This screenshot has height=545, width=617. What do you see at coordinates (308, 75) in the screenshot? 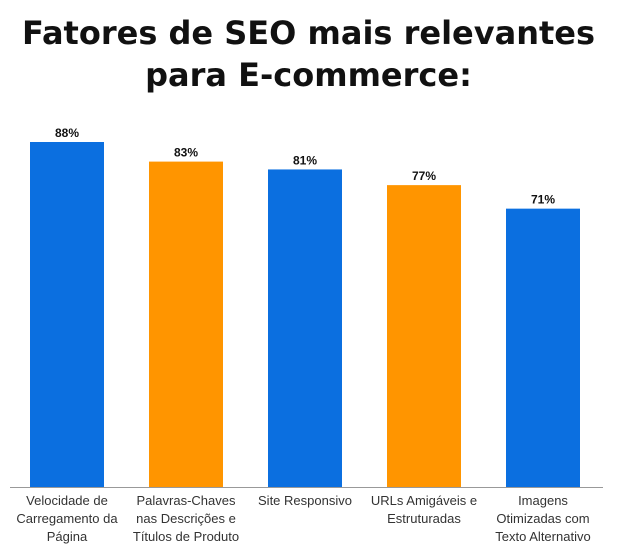
I see `chart-title-line-2: para E-commerce:` at bounding box center [308, 75].